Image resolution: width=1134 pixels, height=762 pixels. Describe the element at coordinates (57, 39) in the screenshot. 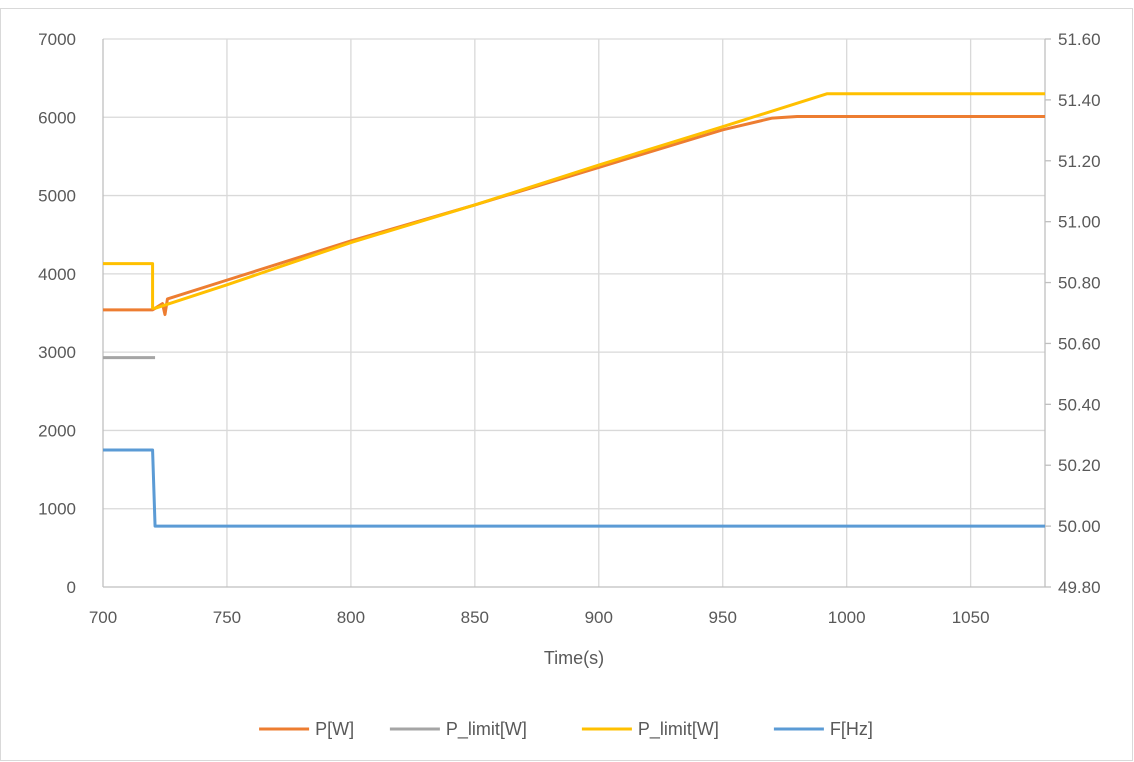

I see `y-tick-label: 7000` at that location.